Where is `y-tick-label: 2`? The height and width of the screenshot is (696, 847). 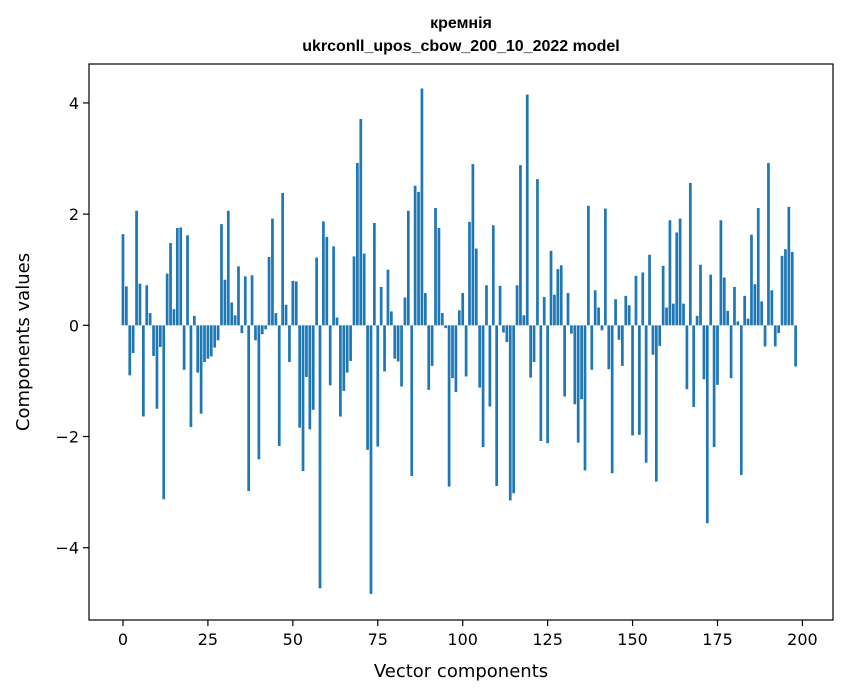
y-tick-label: 2 is located at coordinates (74, 214).